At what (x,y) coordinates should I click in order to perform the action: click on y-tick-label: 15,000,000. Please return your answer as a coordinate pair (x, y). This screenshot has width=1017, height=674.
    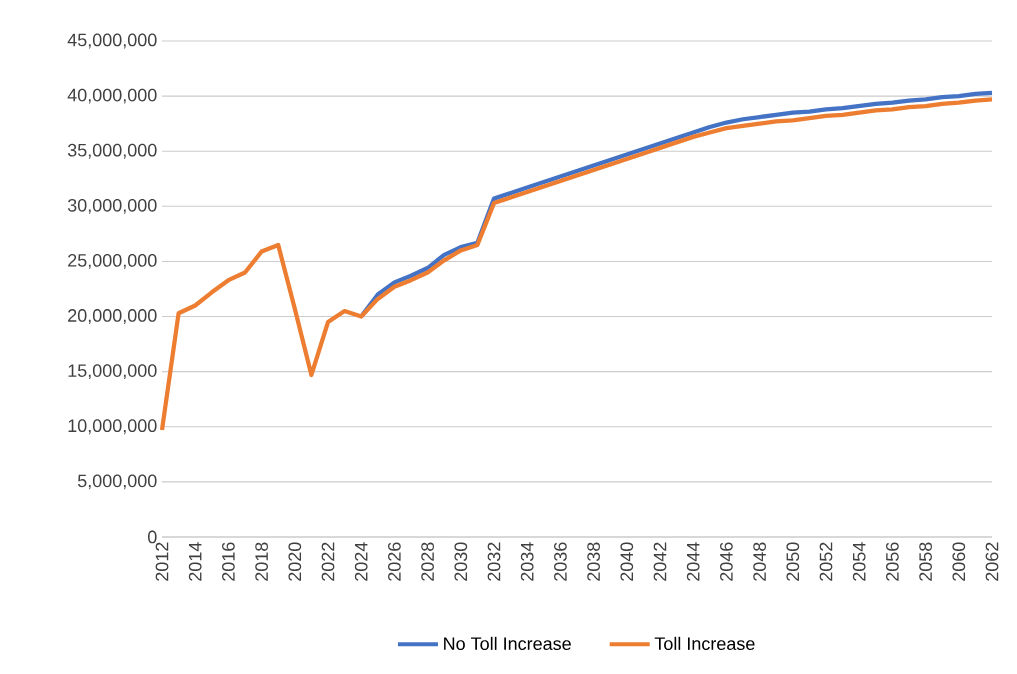
    Looking at the image, I should click on (112, 372).